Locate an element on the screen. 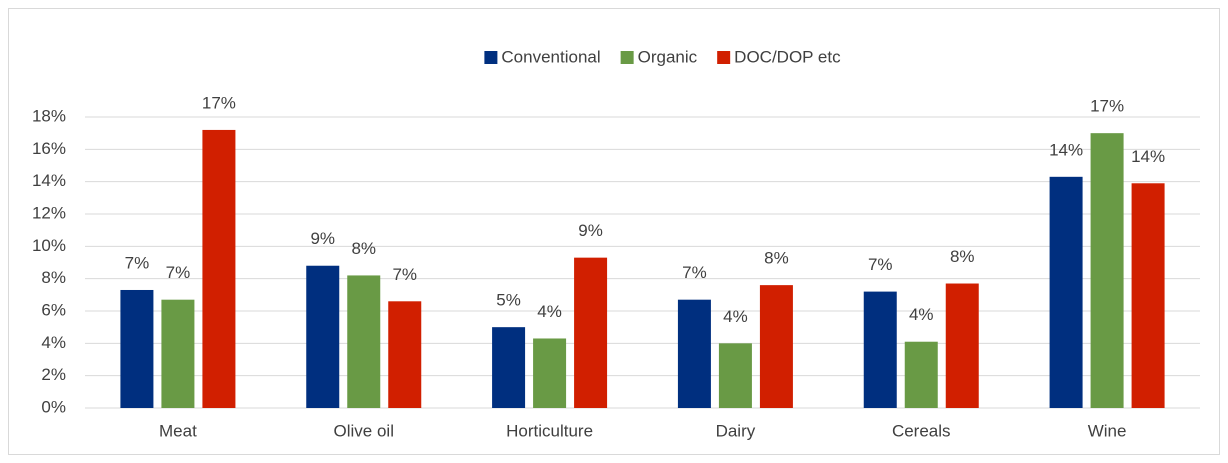  x-tick-label: Wine is located at coordinates (1107, 430).